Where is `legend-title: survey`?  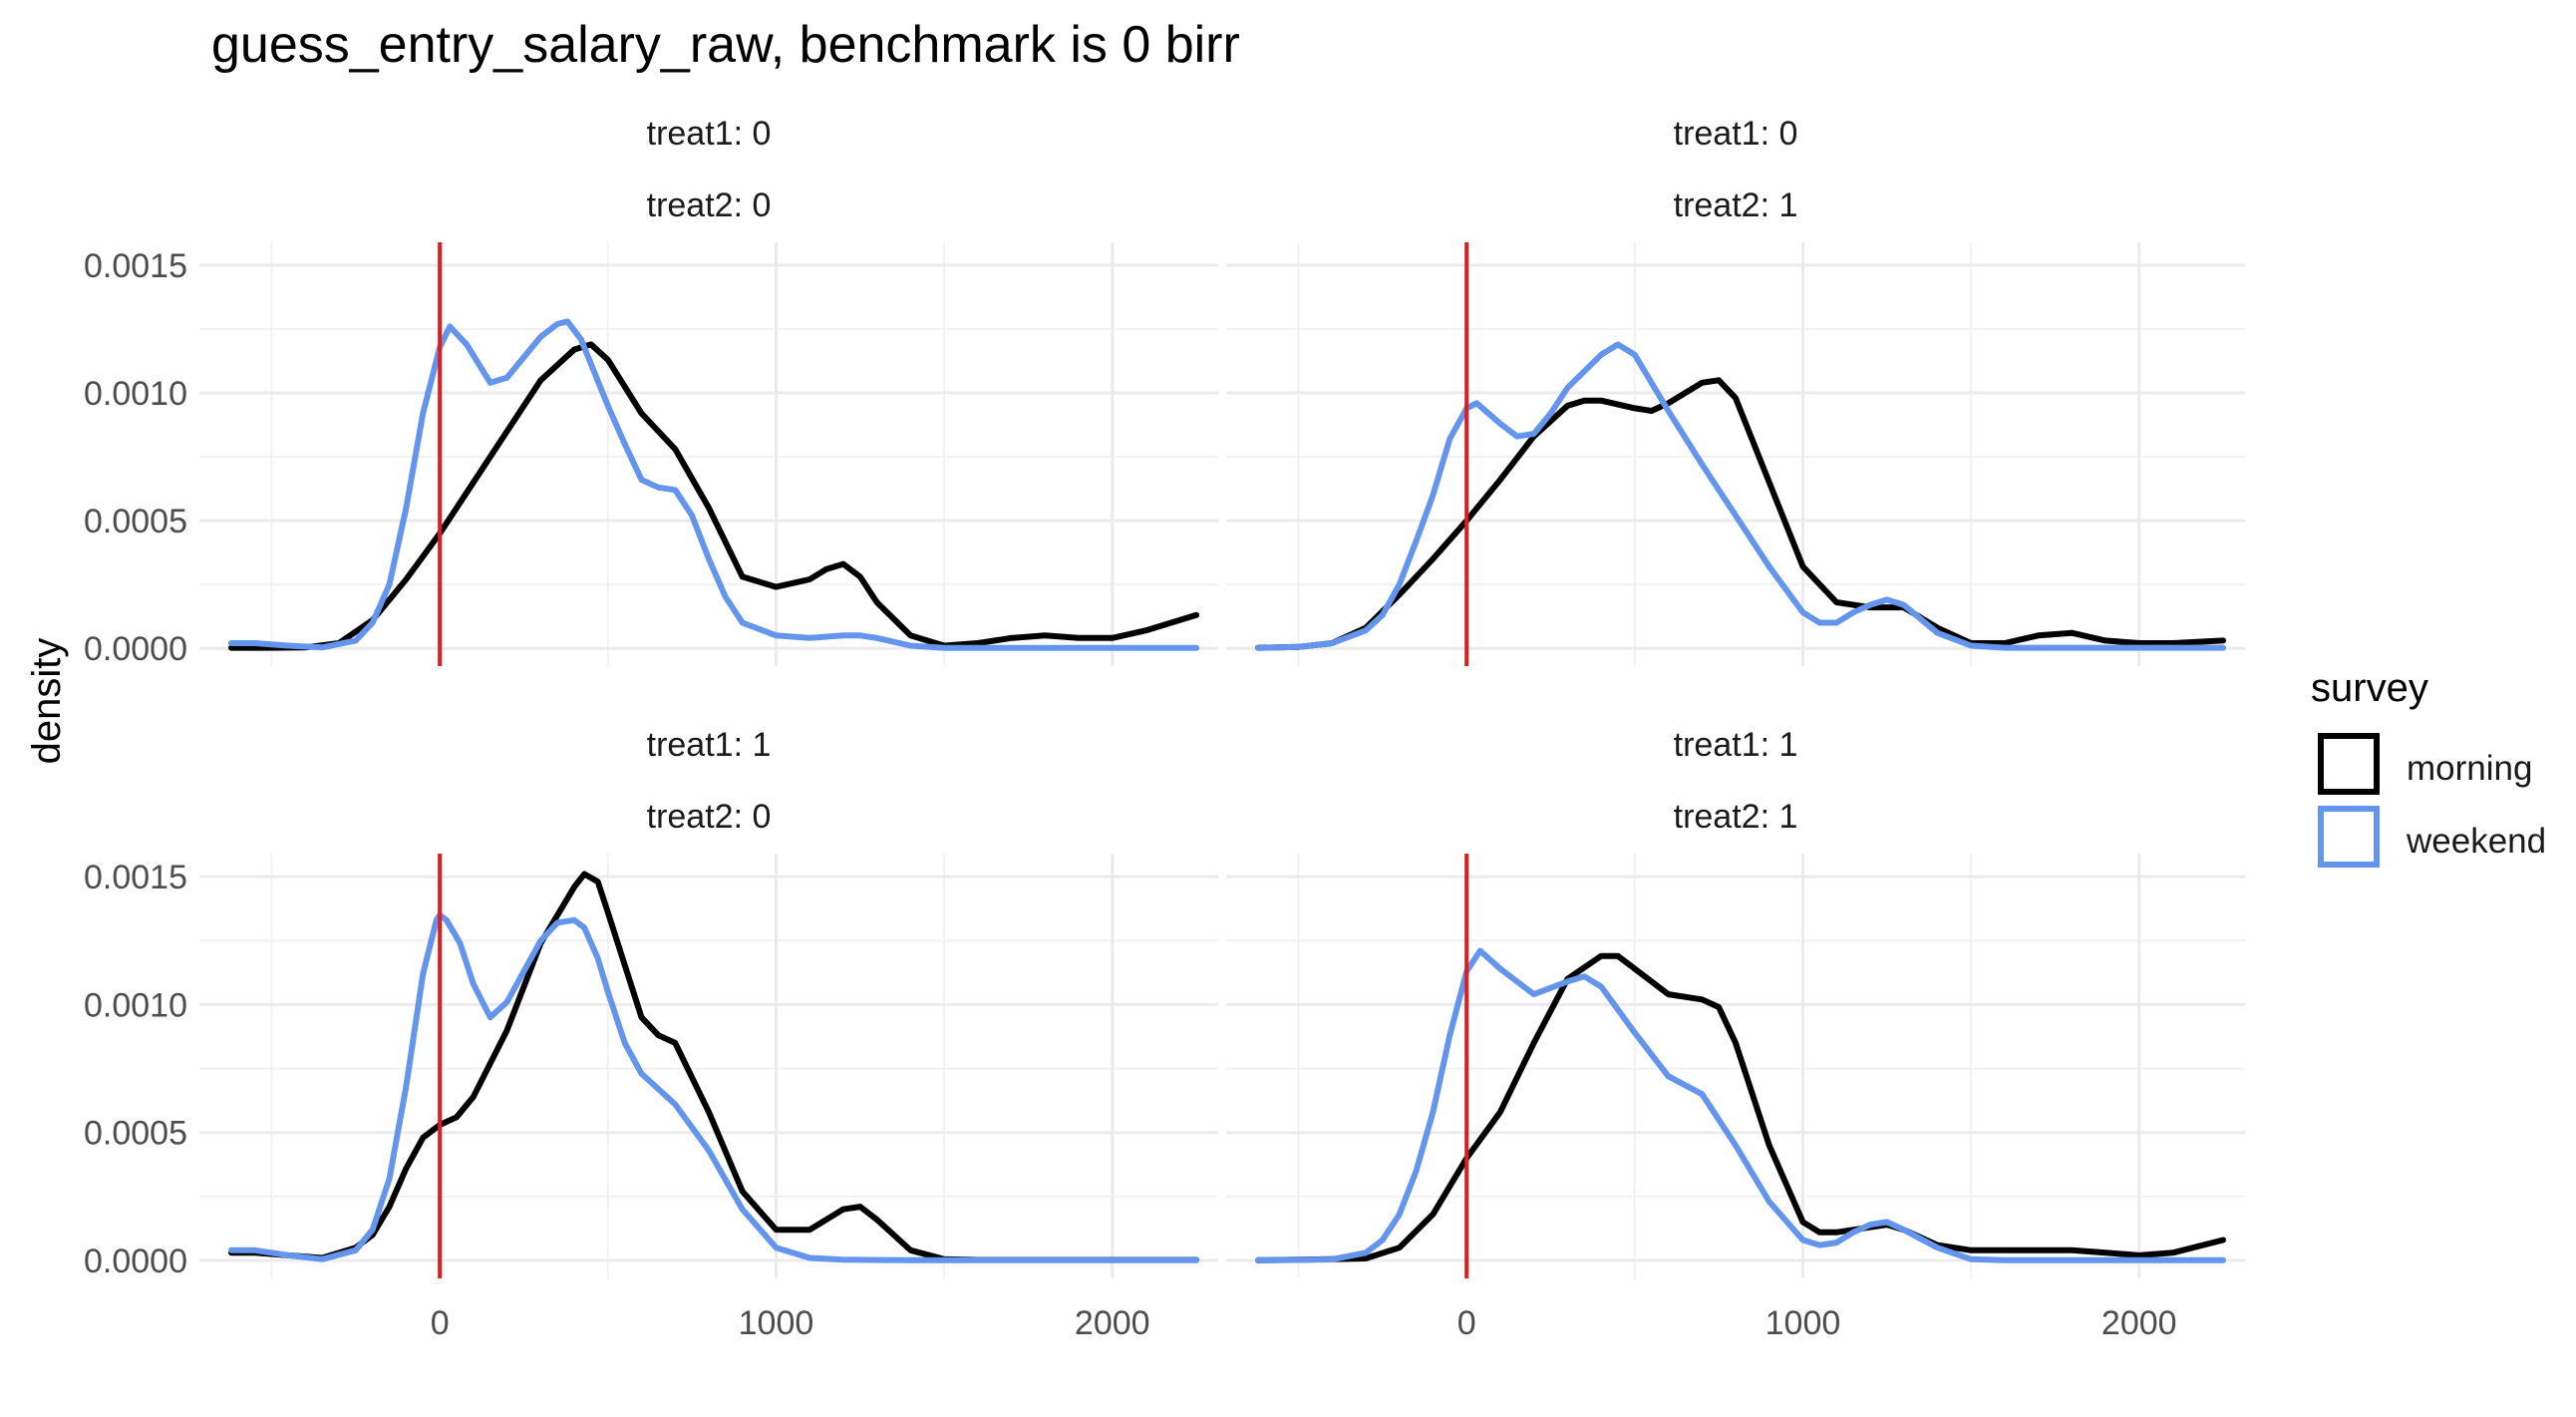 legend-title: survey is located at coordinates (2369, 688).